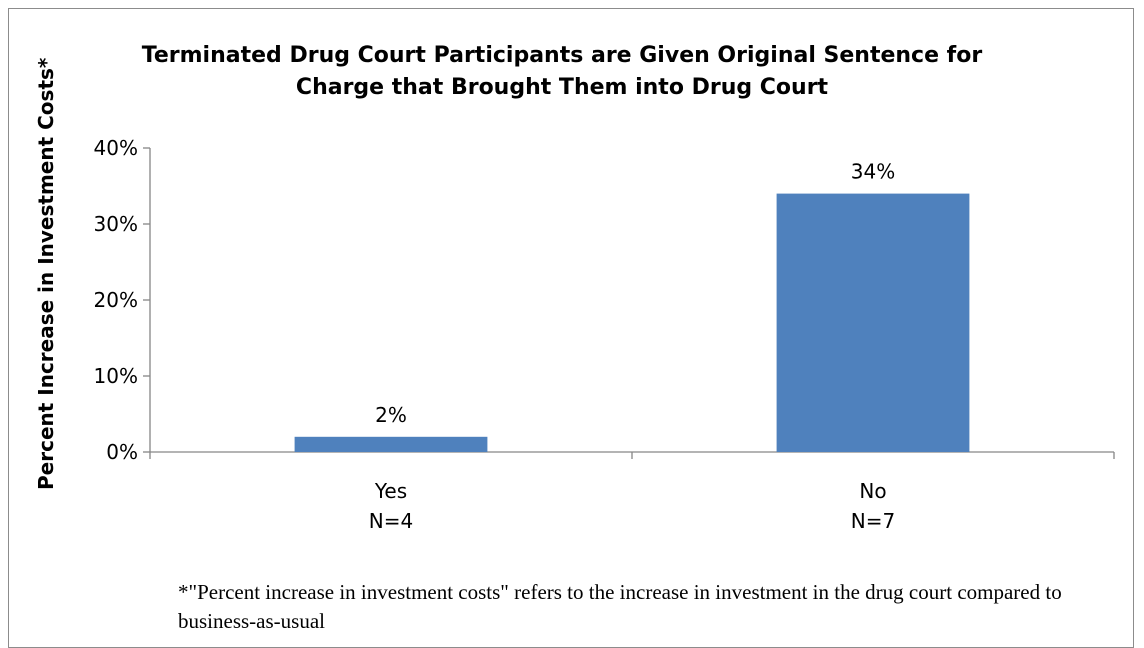 The width and height of the screenshot is (1144, 648). I want to click on y-tick-label: 10%, so click(116, 376).